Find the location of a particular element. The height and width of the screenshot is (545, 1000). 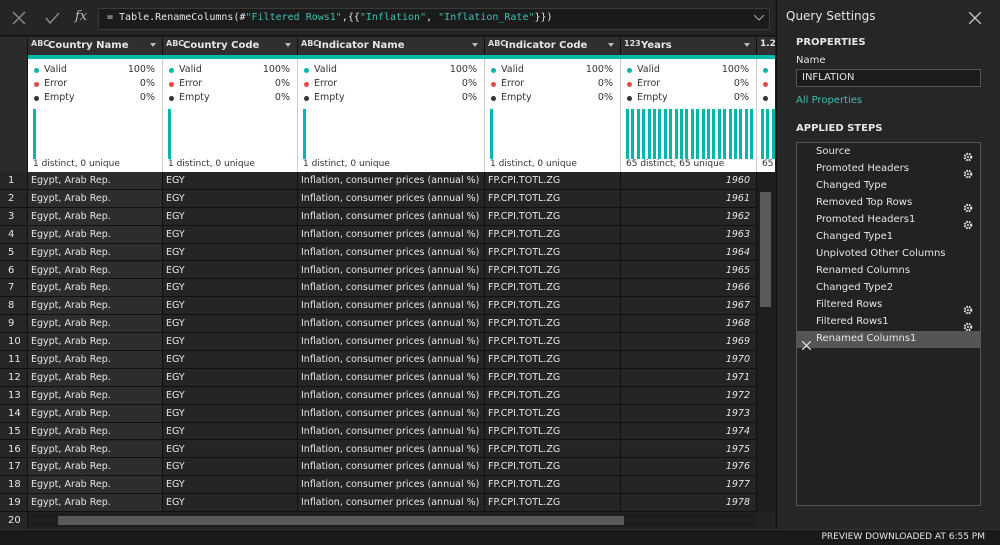

expand-icon is located at coordinates (759, 18).